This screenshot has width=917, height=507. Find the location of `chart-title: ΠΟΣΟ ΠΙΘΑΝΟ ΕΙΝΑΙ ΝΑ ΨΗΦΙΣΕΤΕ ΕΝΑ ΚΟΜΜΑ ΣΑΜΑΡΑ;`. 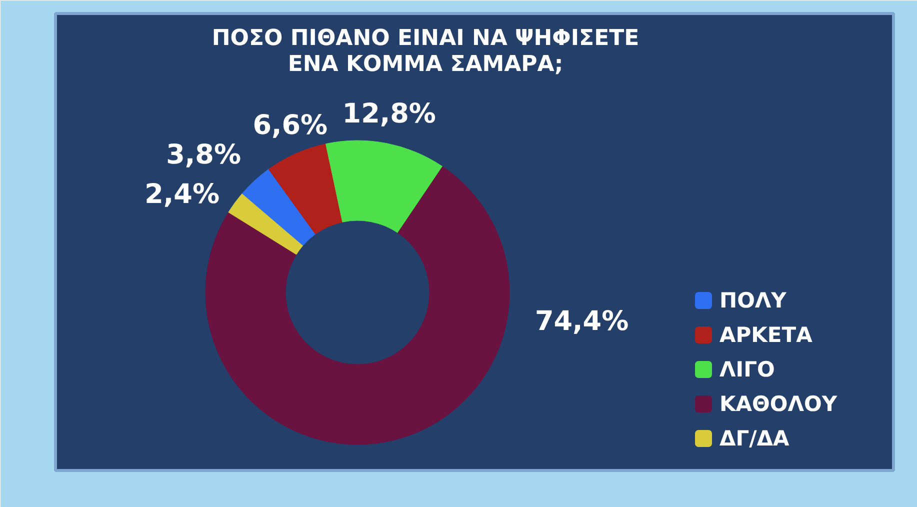

chart-title: ΠΟΣΟ ΠΙΘΑΝΟ ΕΙΝΑΙ ΝΑ ΨΗΦΙΣΕΤΕ ΕΝΑ ΚΟΜΜΑ ΣΑΜΑΡΑ; is located at coordinates (426, 52).